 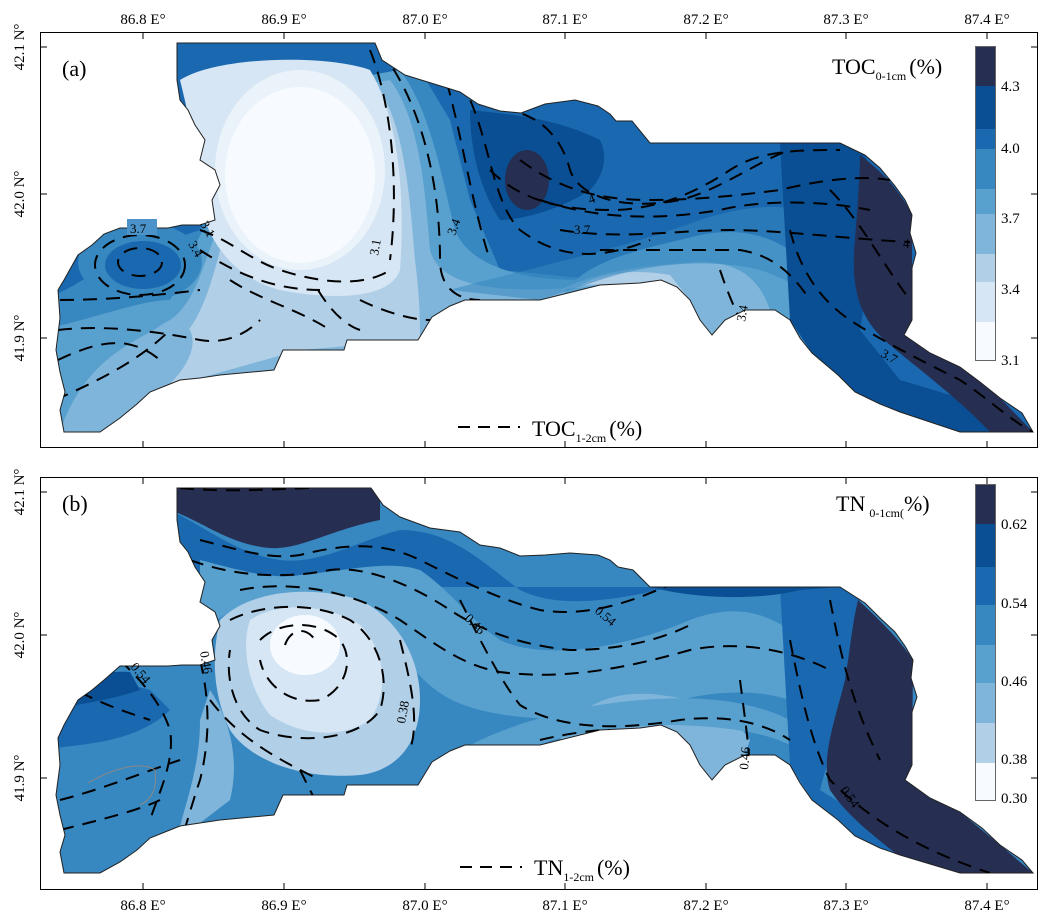 I want to click on colorbar-tick: 3.4, so click(x=1010, y=290).